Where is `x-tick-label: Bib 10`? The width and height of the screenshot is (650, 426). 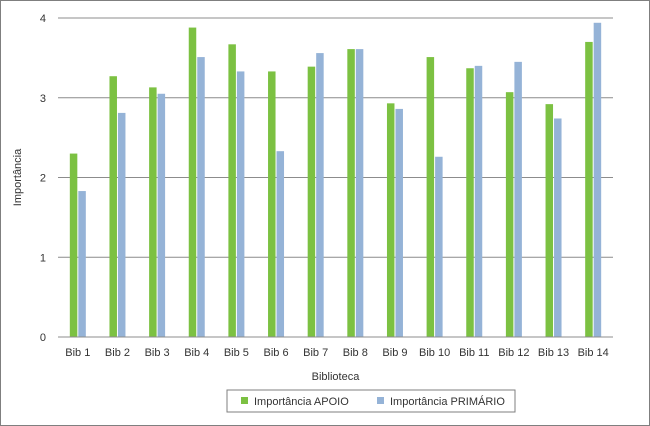 x-tick-label: Bib 10 is located at coordinates (434, 353).